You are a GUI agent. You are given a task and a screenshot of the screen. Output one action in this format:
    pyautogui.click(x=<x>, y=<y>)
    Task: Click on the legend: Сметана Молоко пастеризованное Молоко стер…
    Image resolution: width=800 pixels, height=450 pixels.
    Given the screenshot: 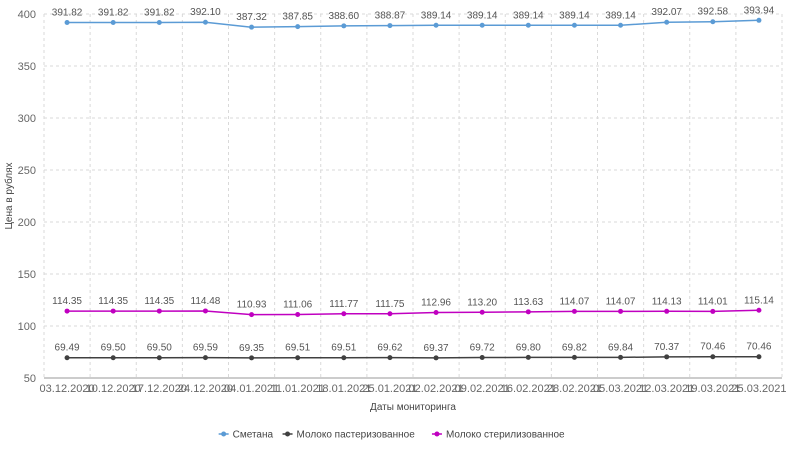 What is the action you would take?
    pyautogui.click(x=391, y=435)
    